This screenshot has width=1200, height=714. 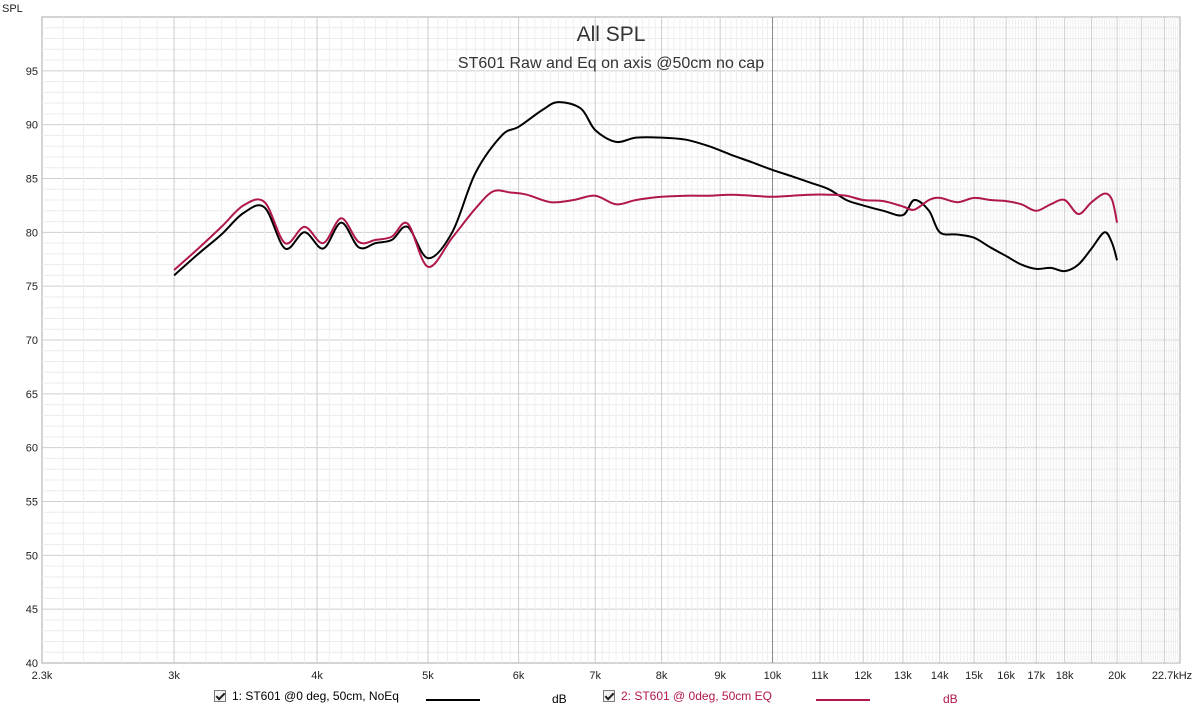 I want to click on y-tick-label: 55, so click(x=32, y=503).